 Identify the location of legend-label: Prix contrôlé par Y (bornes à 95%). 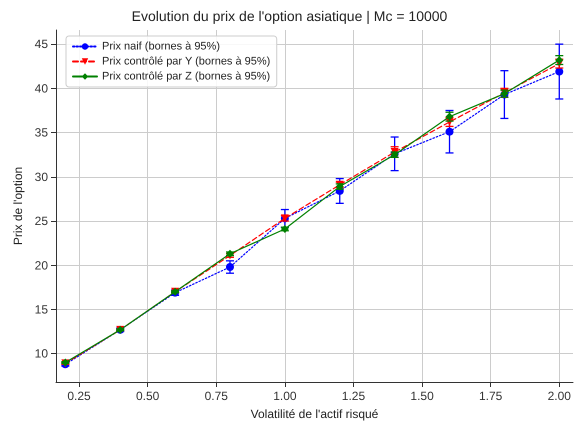
(186, 62).